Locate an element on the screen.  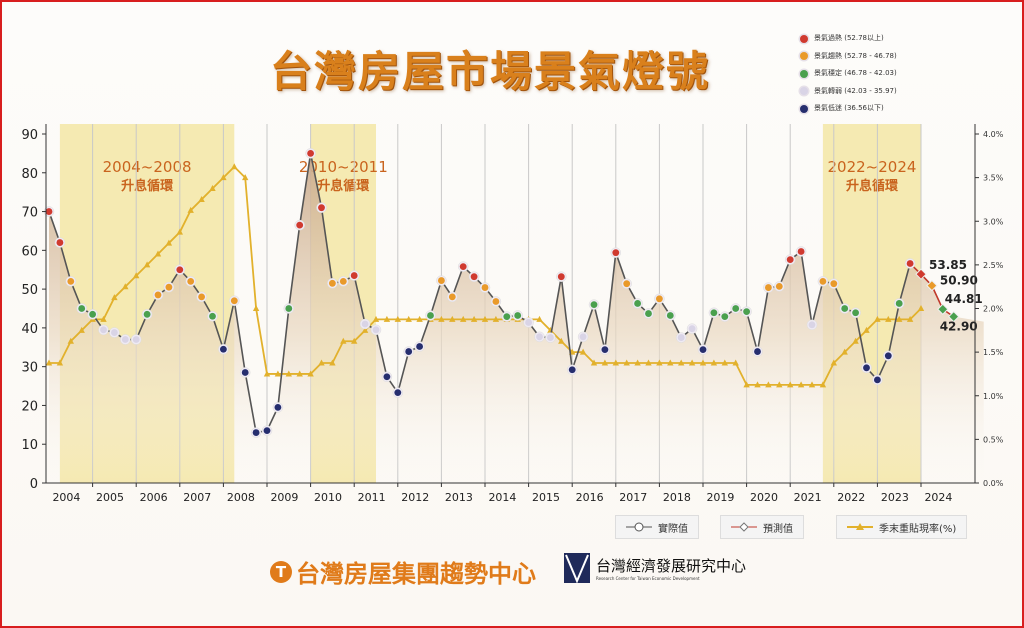
x-tick-label: 2021 is located at coordinates (808, 497).